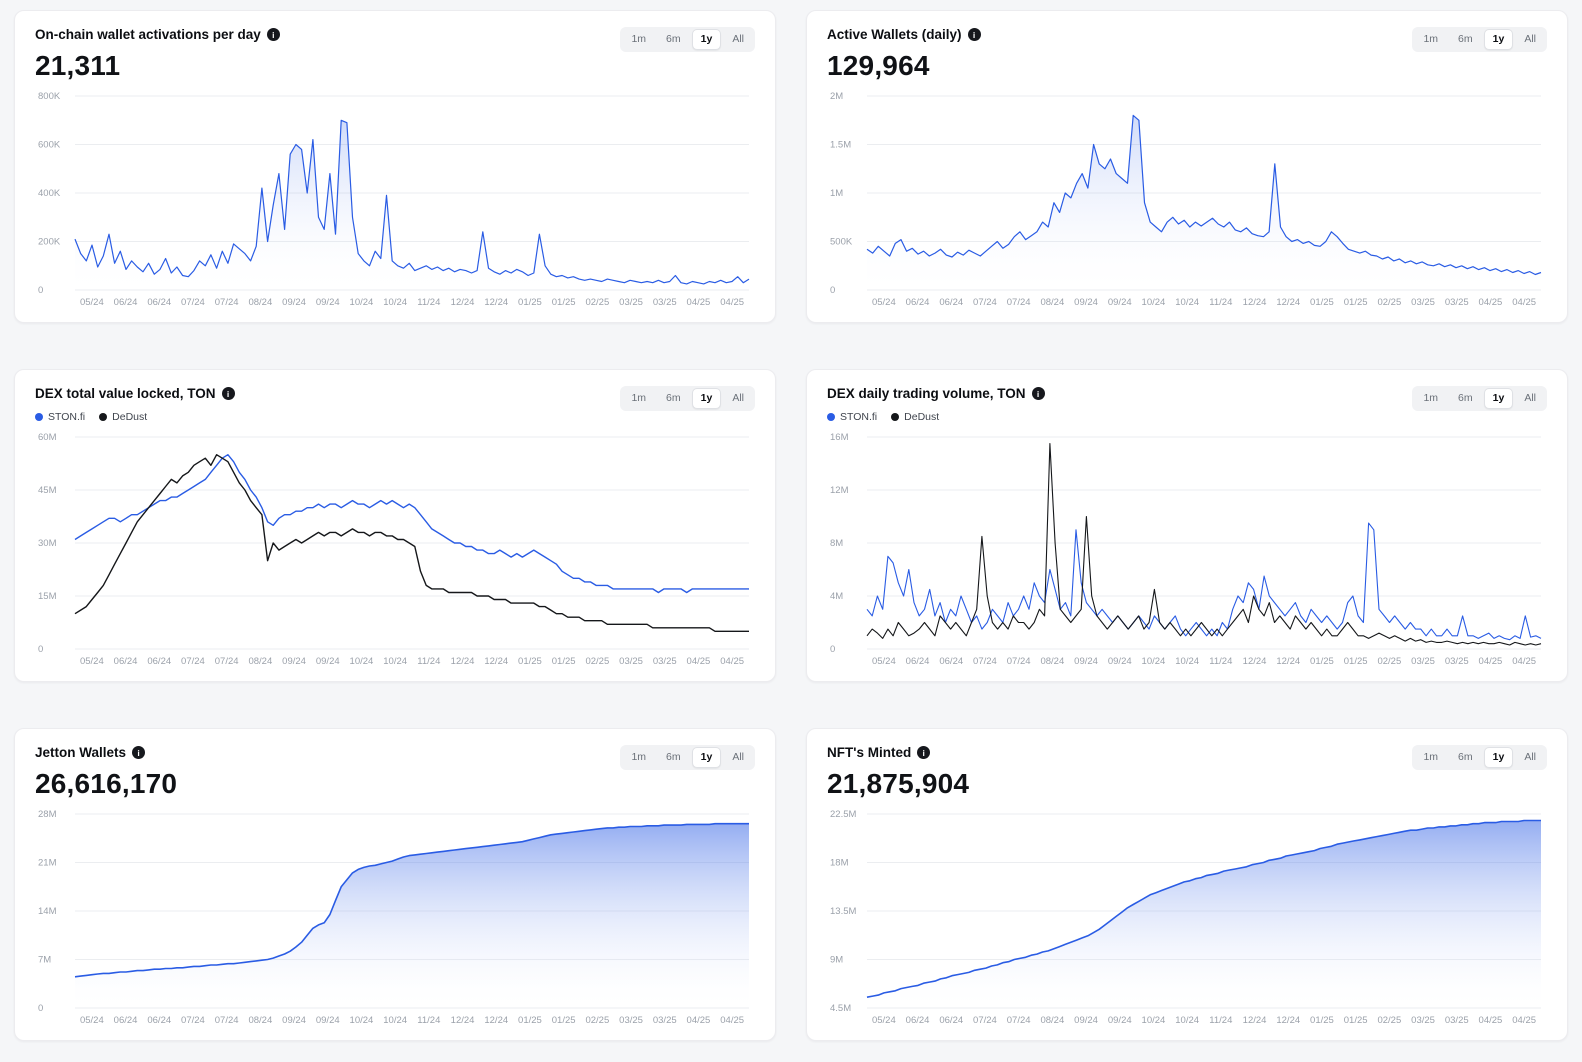  What do you see at coordinates (1255, 661) in the screenshot?
I see `svg-text: 12/24` at bounding box center [1255, 661].